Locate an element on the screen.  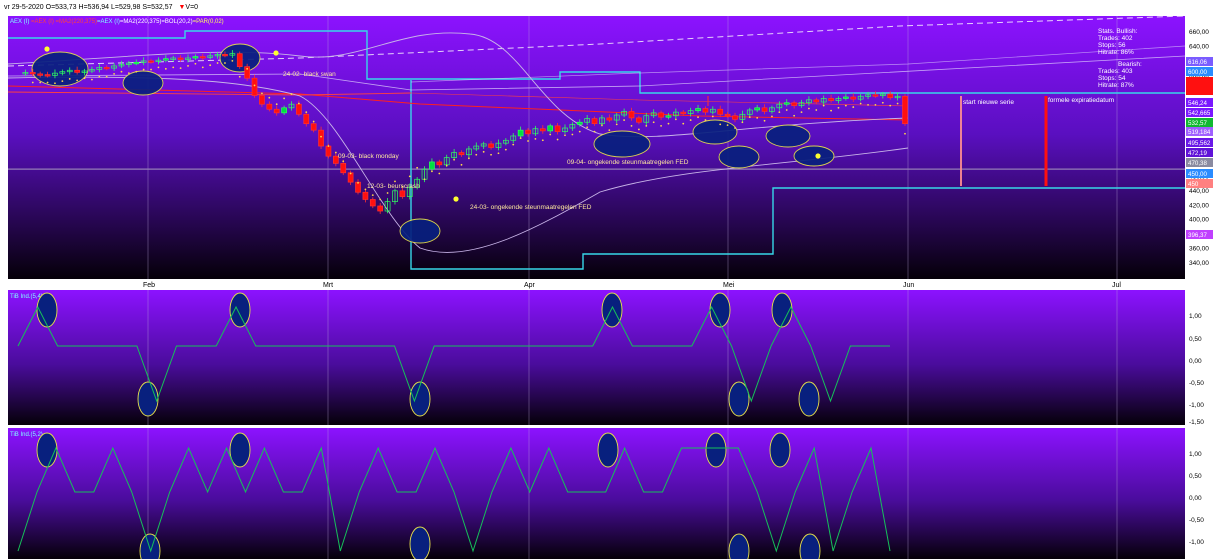
stats-bull-stops: Stops: 56 is located at coordinates (1112, 45).